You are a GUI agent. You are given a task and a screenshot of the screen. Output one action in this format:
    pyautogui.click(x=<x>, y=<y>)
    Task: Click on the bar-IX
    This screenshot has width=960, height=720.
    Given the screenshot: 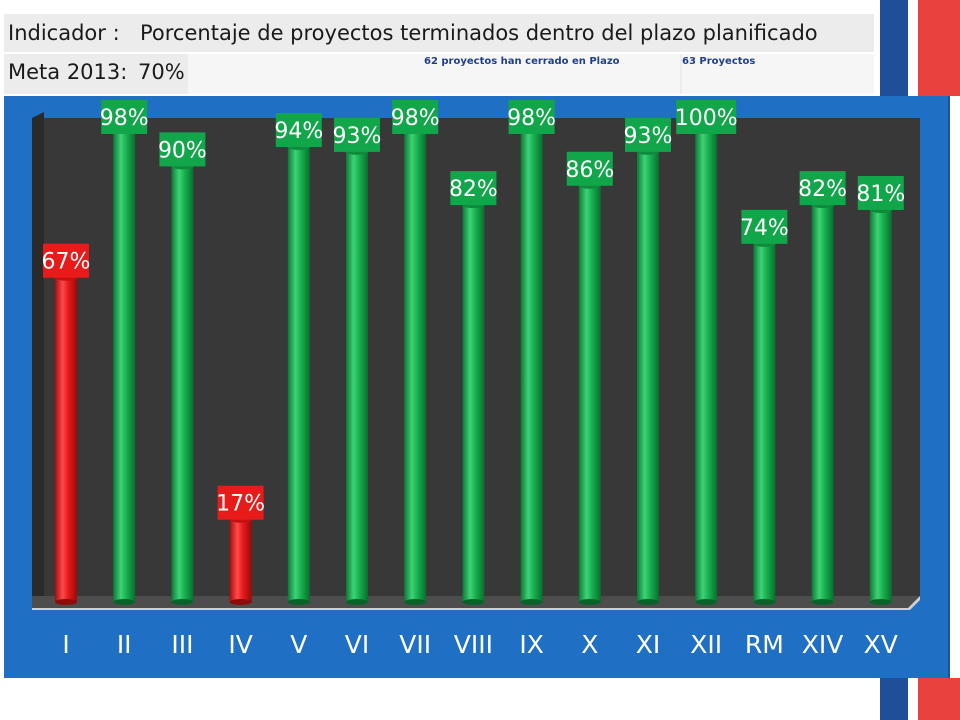 What is the action you would take?
    pyautogui.click(x=531, y=364)
    